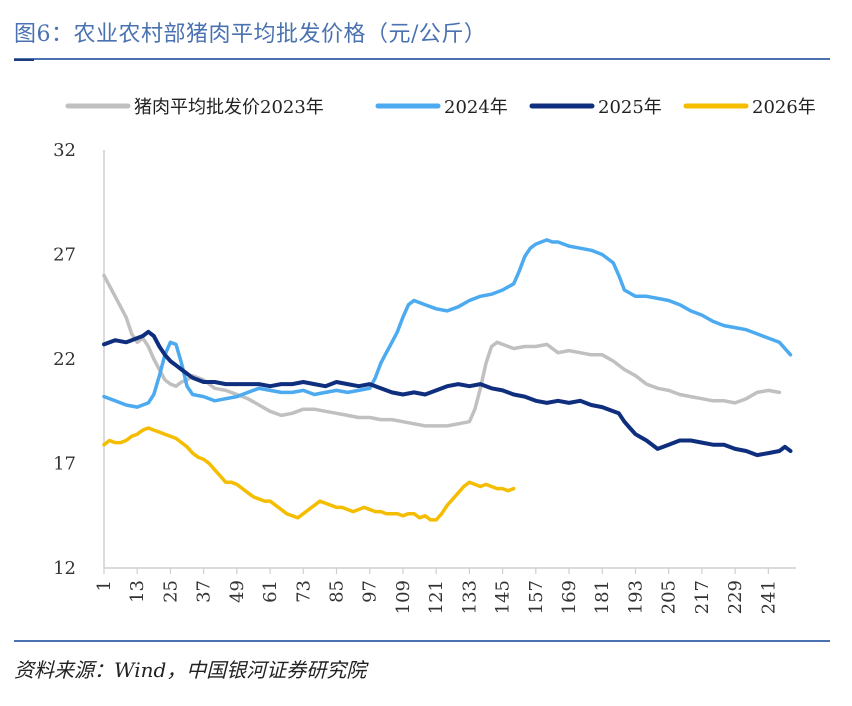 Image resolution: width=852 pixels, height=706 pixels. I want to click on source-note: 资料来源：Wind，中国银河证券研究院, so click(190, 670).